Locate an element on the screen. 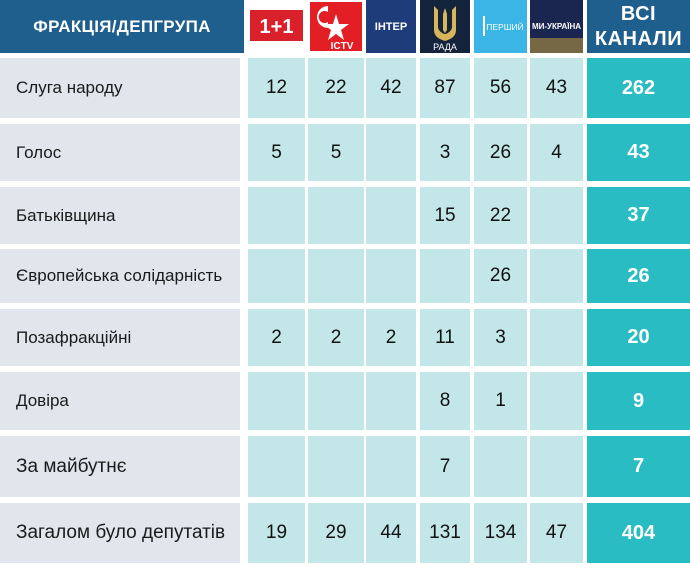  ictv-logo-text: ICTV is located at coordinates (342, 46).